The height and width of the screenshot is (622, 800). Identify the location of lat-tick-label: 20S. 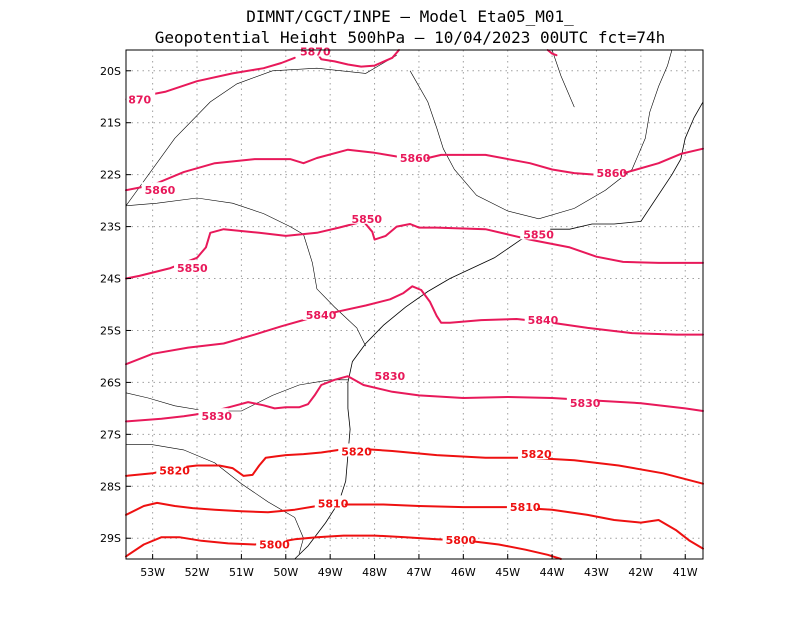
(110, 71).